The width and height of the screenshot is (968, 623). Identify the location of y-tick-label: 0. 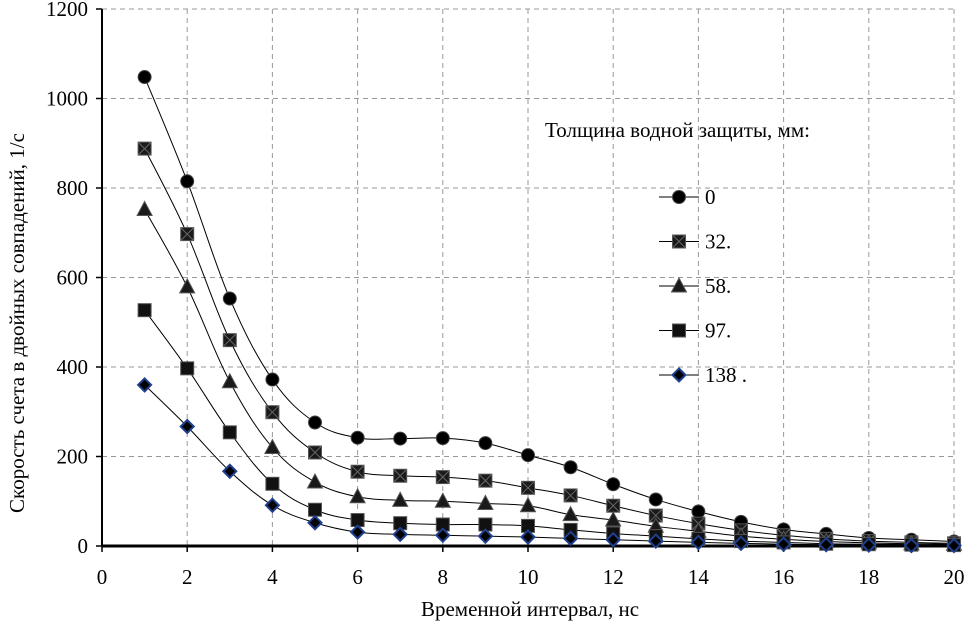
(83, 546).